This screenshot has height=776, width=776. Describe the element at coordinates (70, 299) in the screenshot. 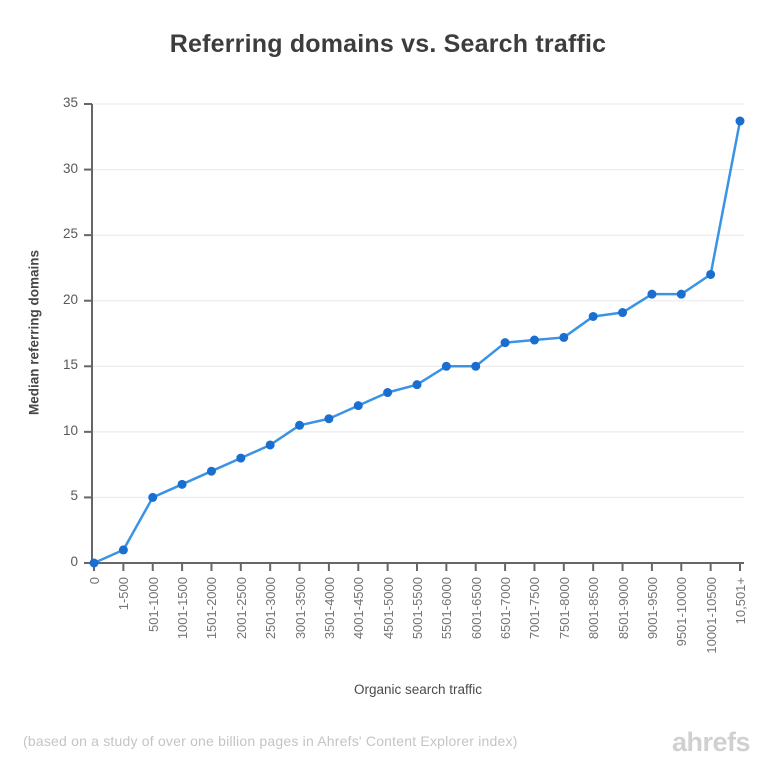

I see `y-tick-label: 20` at that location.